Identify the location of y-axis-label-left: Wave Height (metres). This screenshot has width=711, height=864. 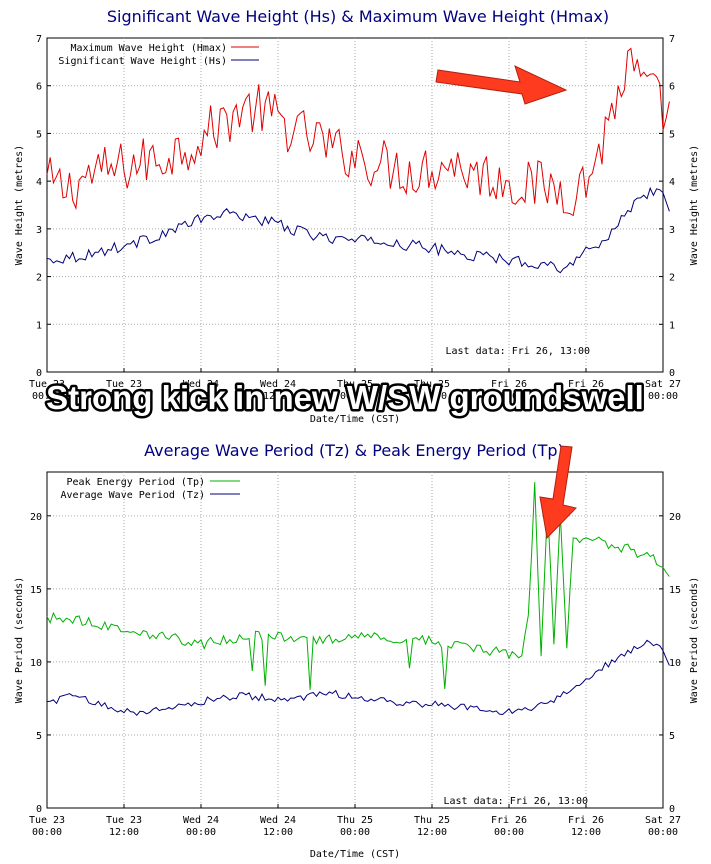
(19, 205).